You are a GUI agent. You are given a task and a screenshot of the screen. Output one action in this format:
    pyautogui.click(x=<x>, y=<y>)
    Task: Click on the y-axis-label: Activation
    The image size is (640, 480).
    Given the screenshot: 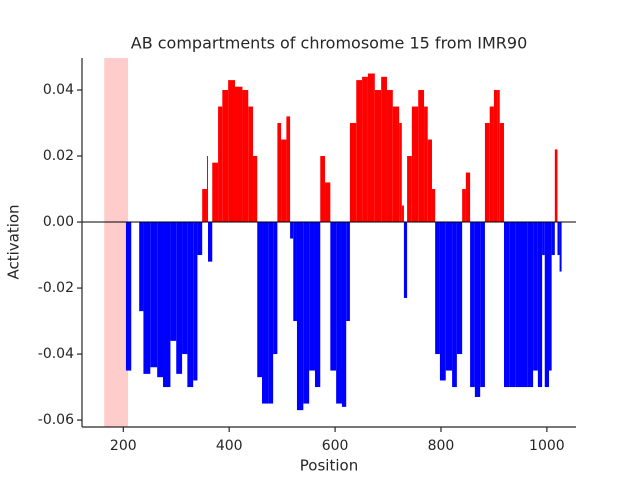 What is the action you would take?
    pyautogui.click(x=14, y=241)
    